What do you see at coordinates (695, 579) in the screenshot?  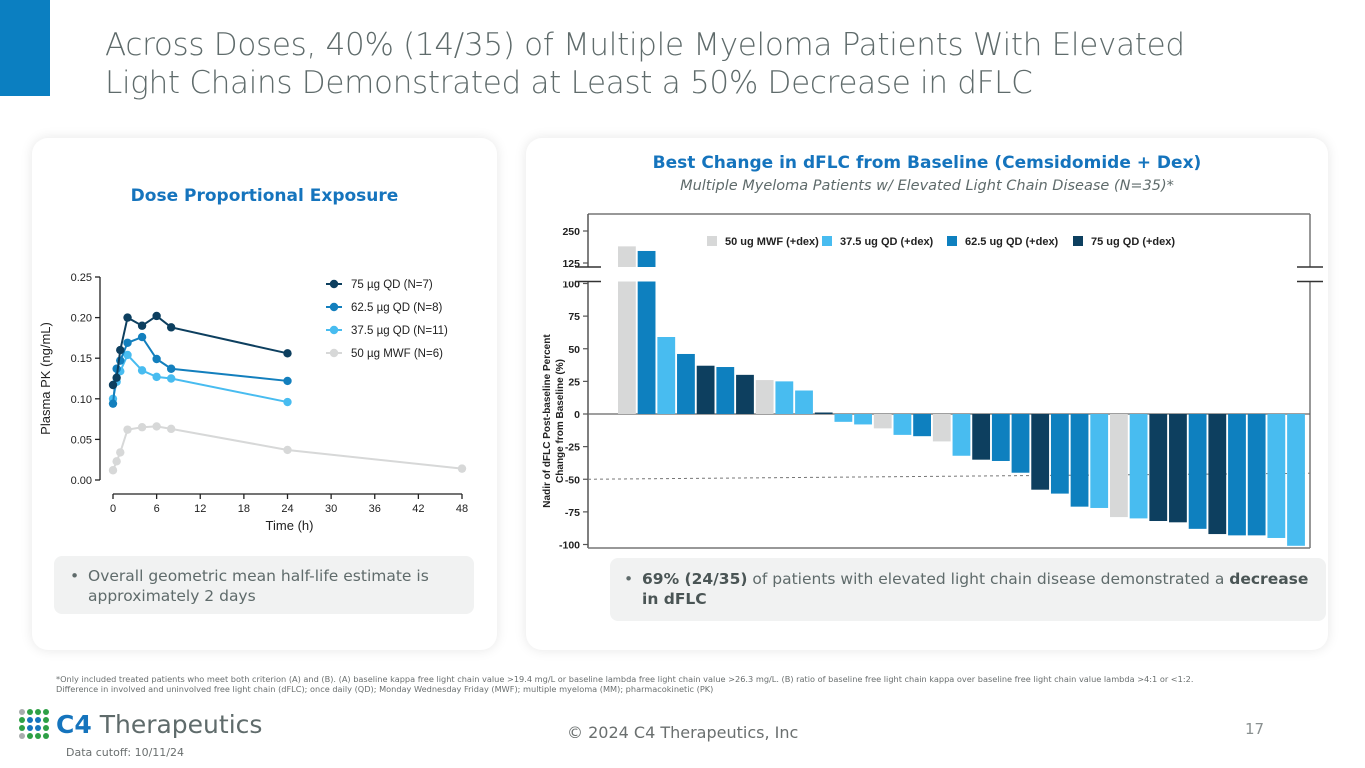 I see `dflc-note-stat: 69% (24/35)` at bounding box center [695, 579].